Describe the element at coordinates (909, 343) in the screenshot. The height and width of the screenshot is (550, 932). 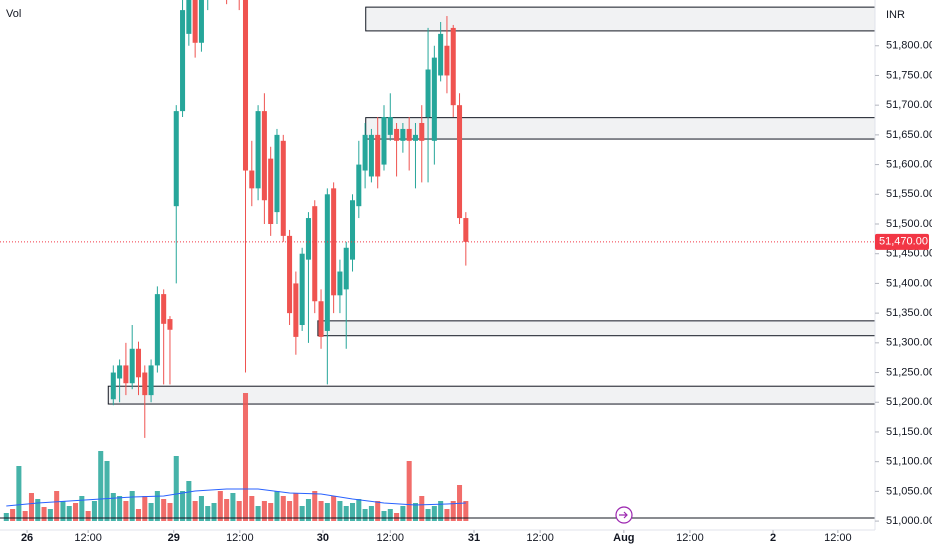
I see `y-tick-label: 51,300.00` at that location.